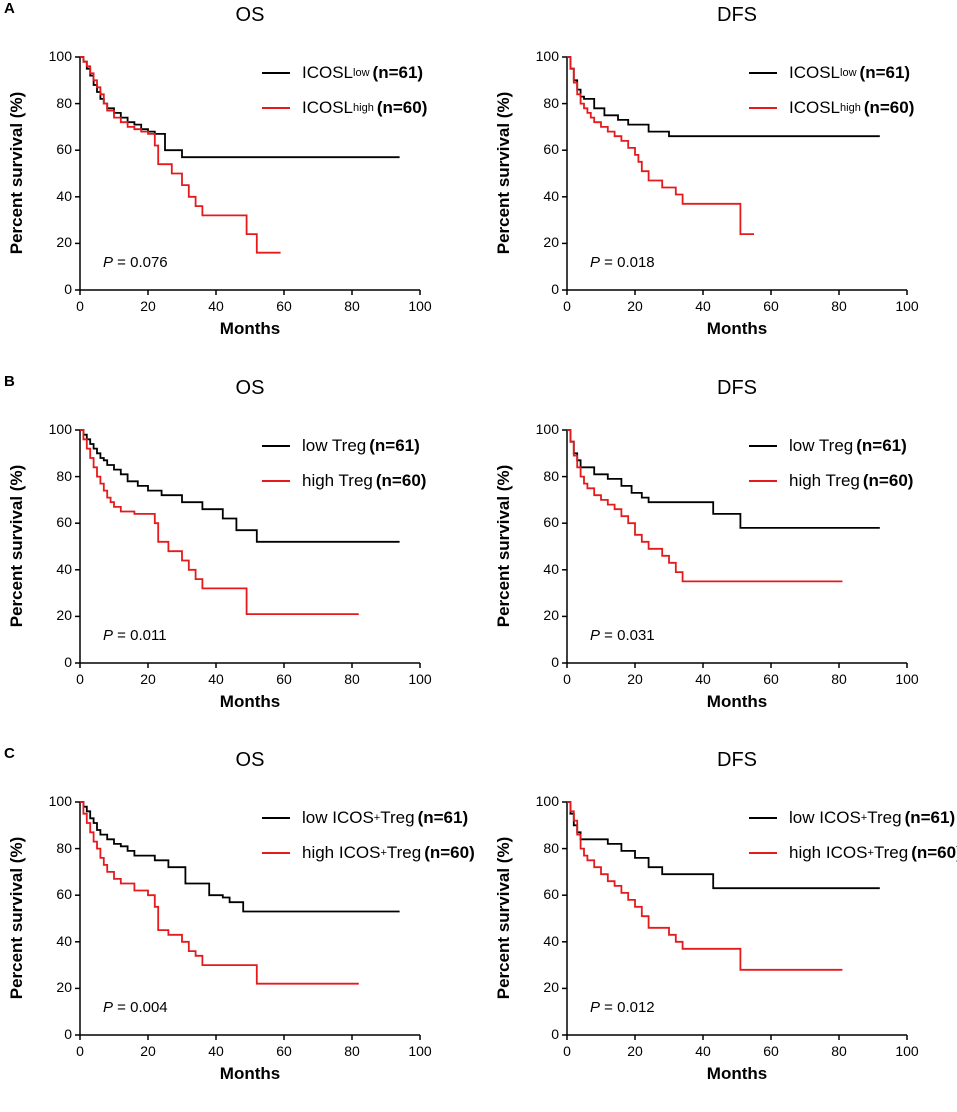 This screenshot has width=957, height=1112. What do you see at coordinates (250, 388) in the screenshot?
I see `chart-title: OS` at bounding box center [250, 388].